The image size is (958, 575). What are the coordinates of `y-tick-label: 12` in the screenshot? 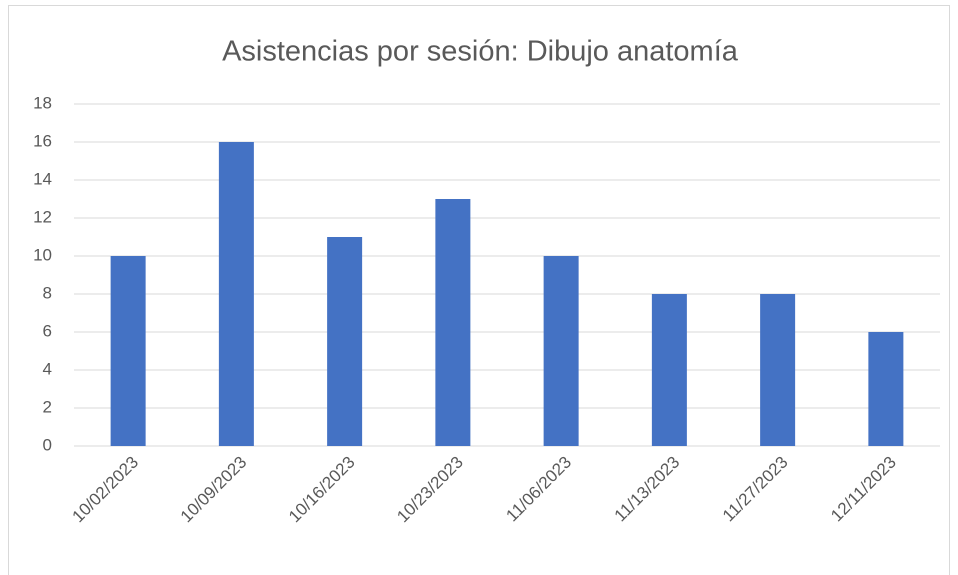 It's located at (42, 216).